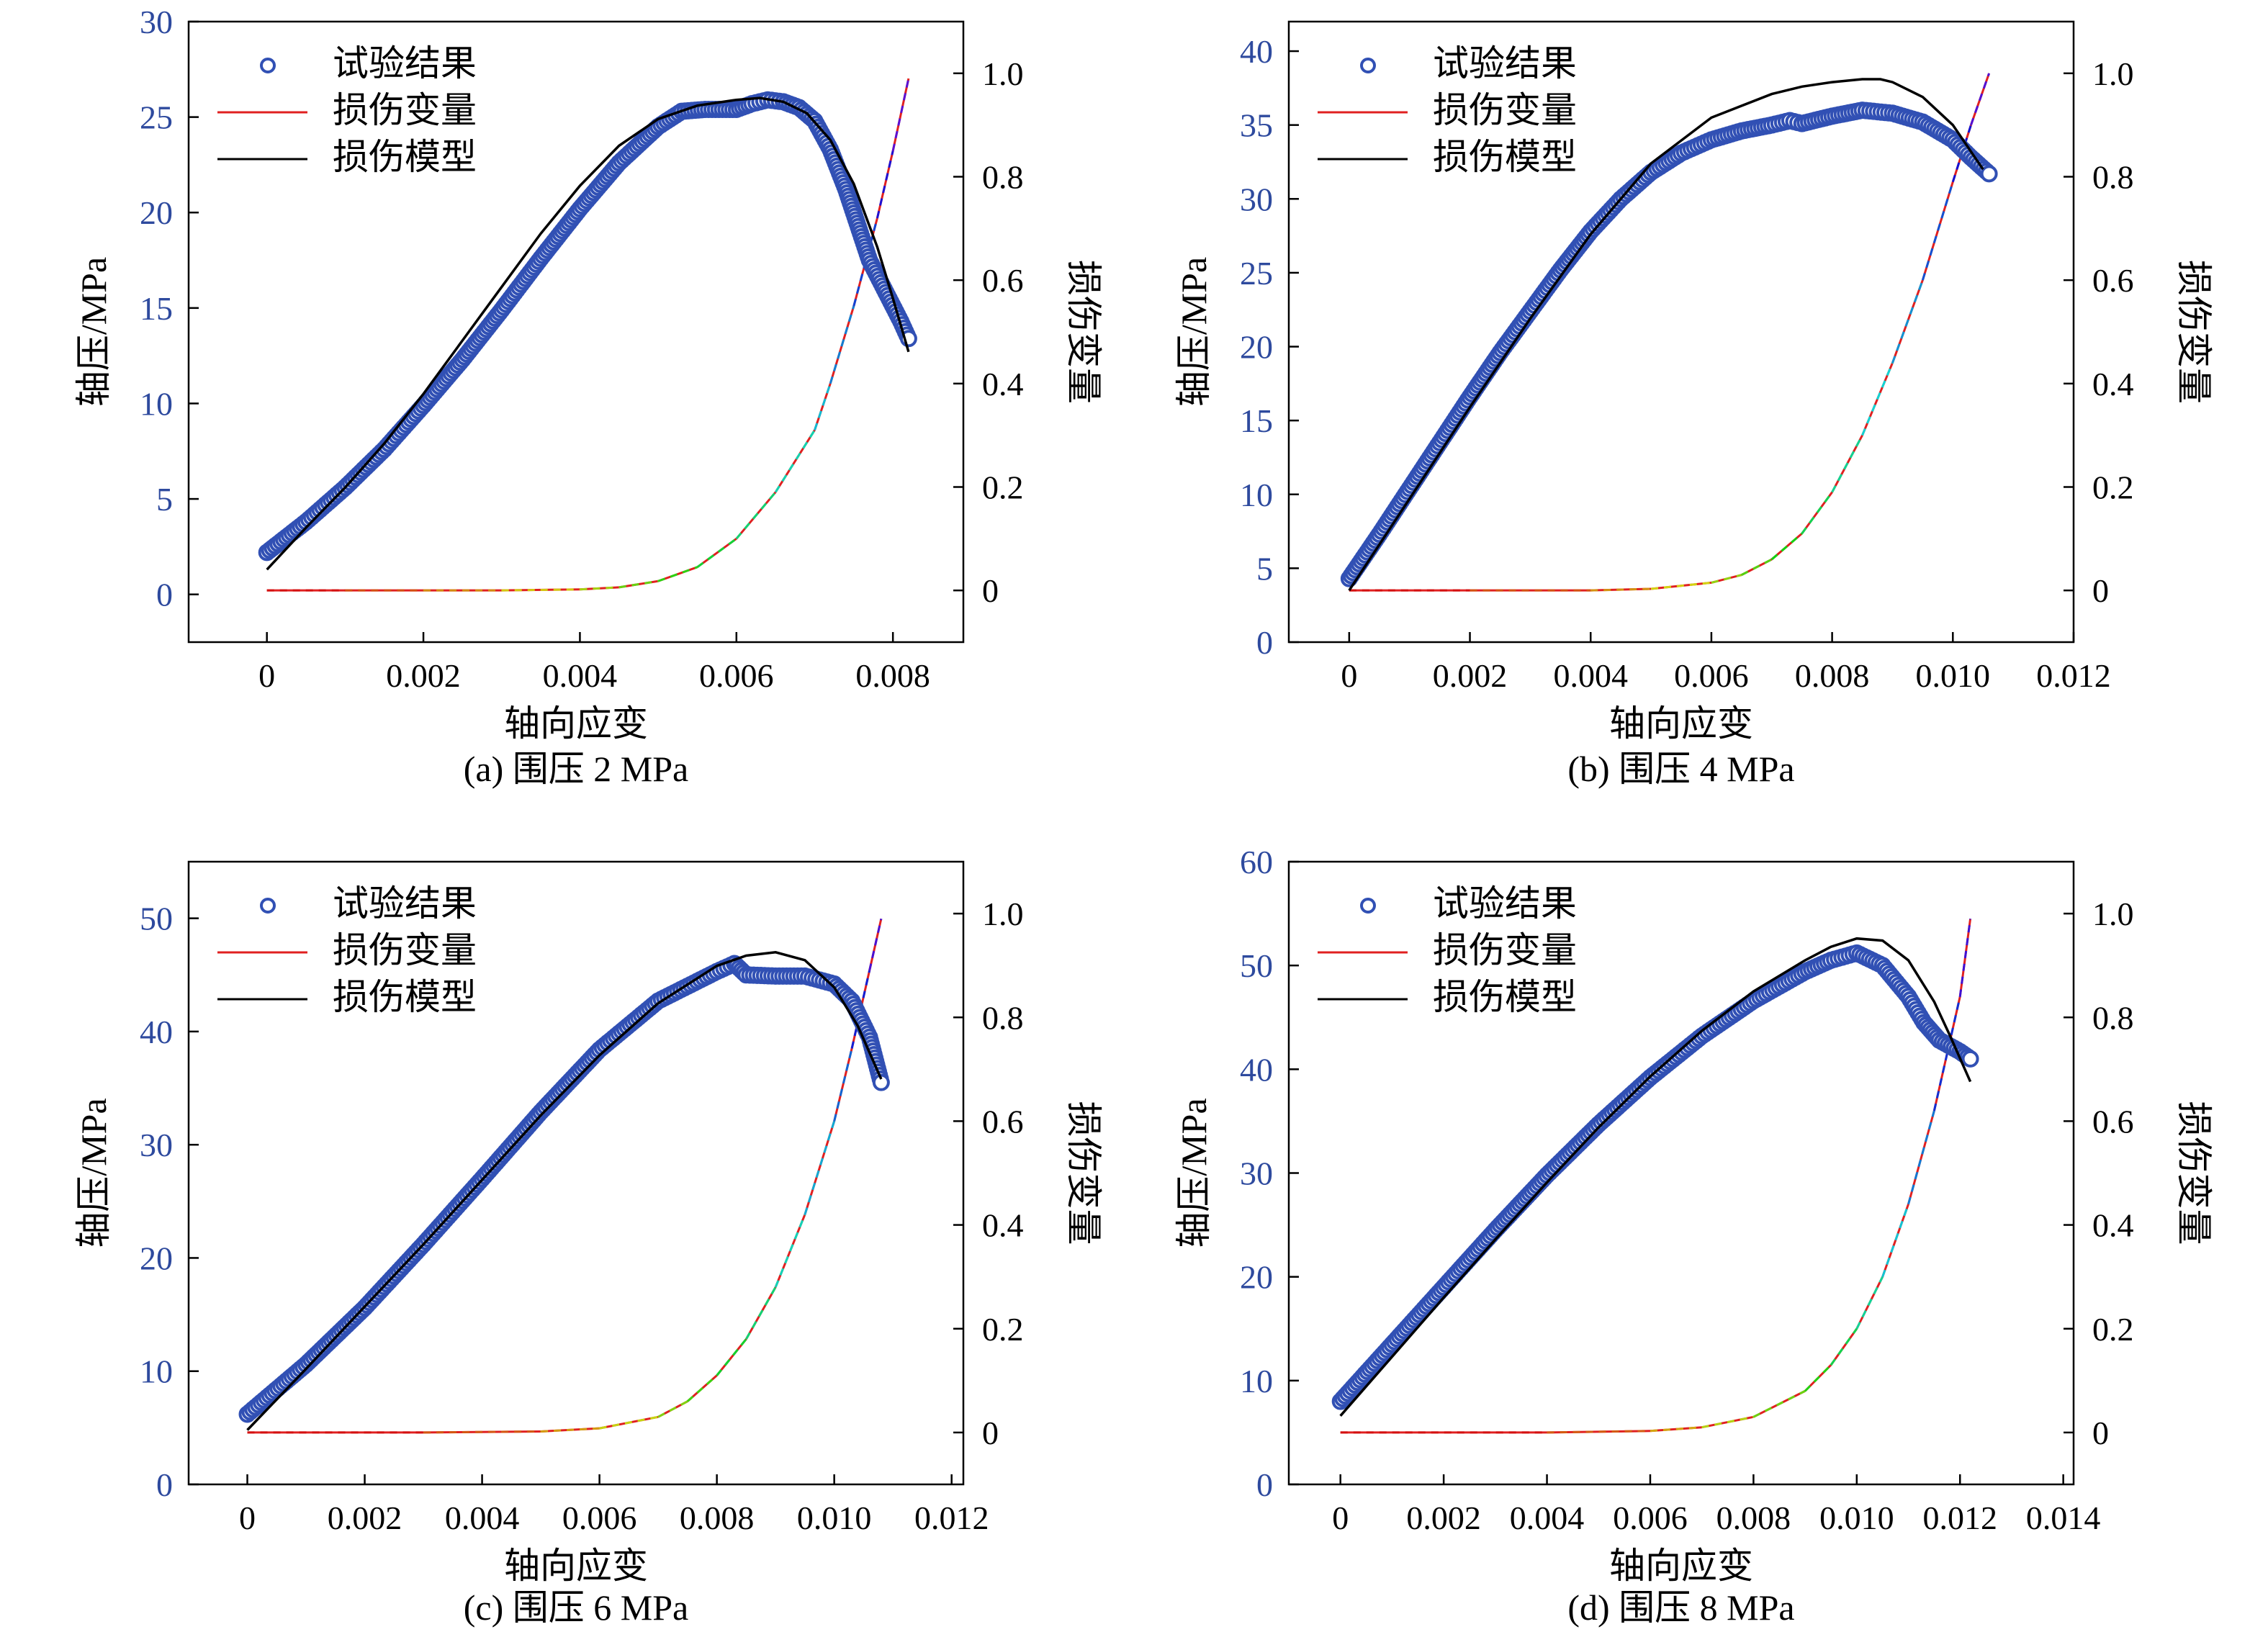 Image resolution: width=2268 pixels, height=1637 pixels. Describe the element at coordinates (1194, 332) in the screenshot. I see `y-left-axis-title: 轴压/MPa` at that location.